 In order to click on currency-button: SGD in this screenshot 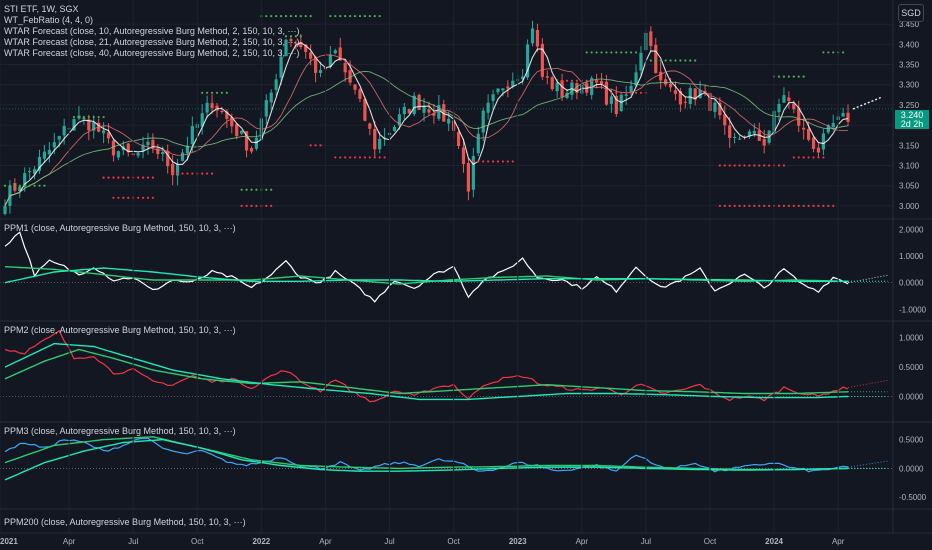, I will do `click(911, 13)`.